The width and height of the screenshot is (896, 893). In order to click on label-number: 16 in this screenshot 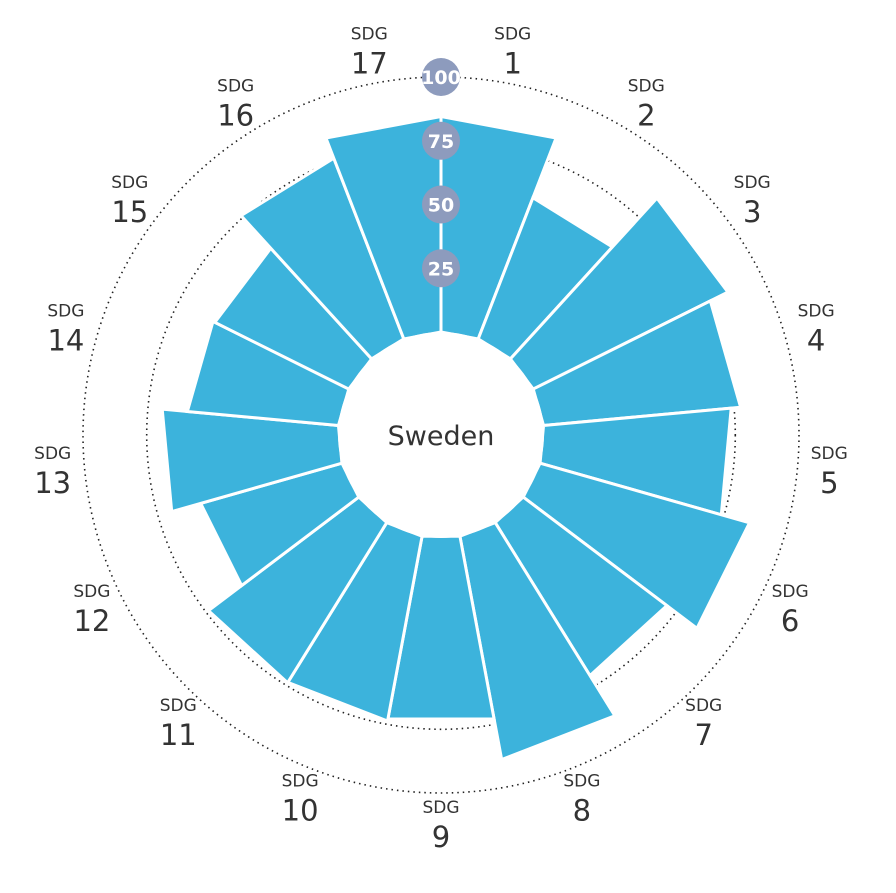, I will do `click(235, 115)`.